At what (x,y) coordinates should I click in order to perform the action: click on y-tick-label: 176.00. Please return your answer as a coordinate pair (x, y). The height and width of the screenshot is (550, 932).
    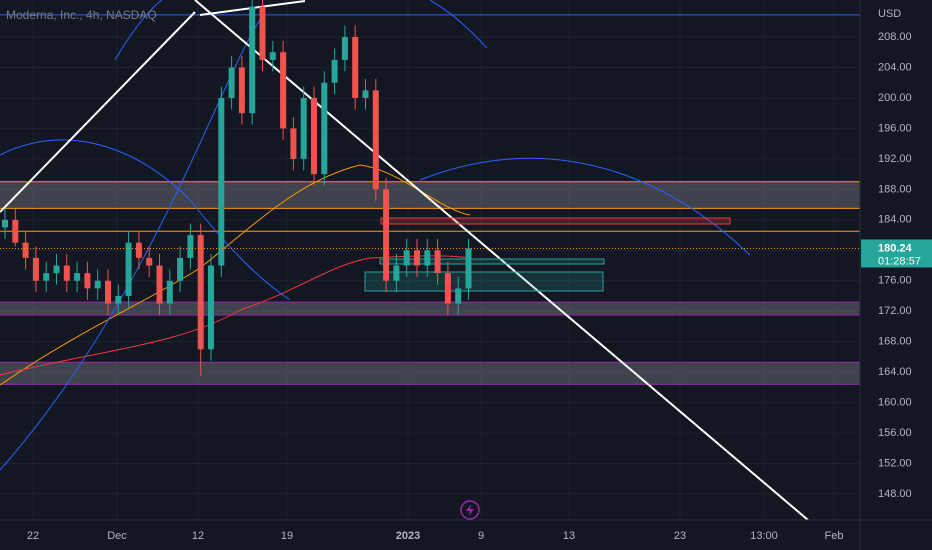
    Looking at the image, I should click on (895, 281).